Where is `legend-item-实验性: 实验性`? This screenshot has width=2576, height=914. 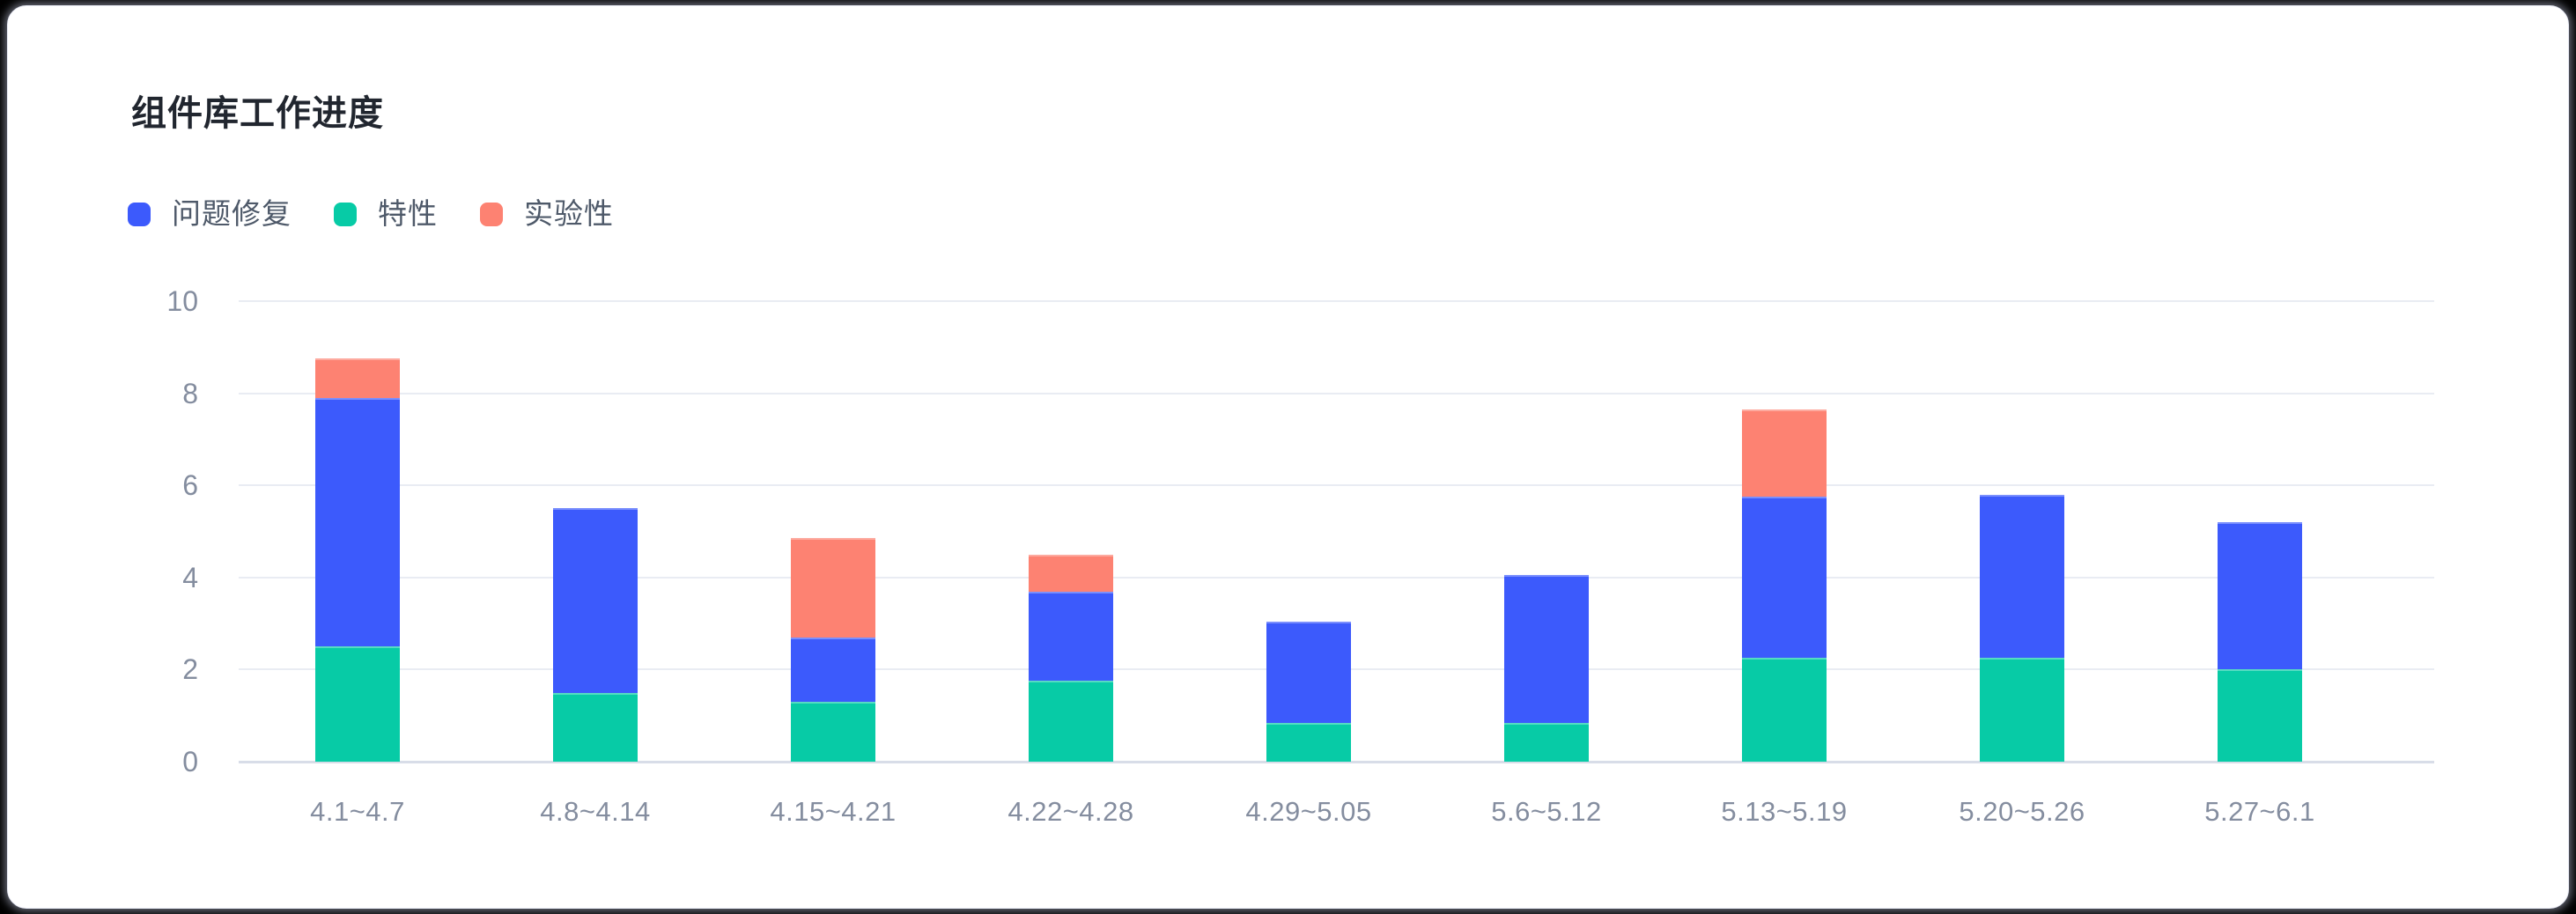 legend-item-实验性: 实验性 is located at coordinates (547, 214).